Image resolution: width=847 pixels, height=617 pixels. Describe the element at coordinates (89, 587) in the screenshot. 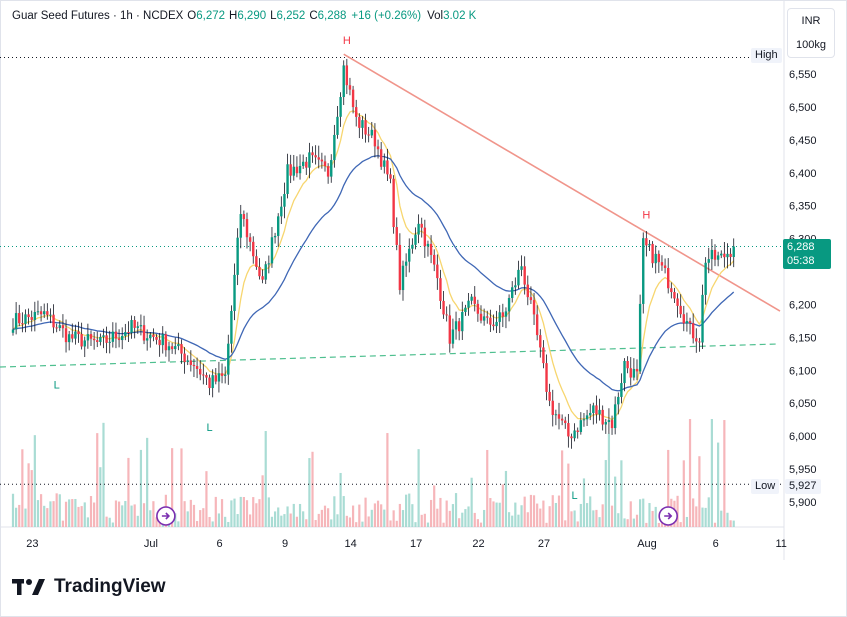

I see `brand-watermark: TradingView` at that location.